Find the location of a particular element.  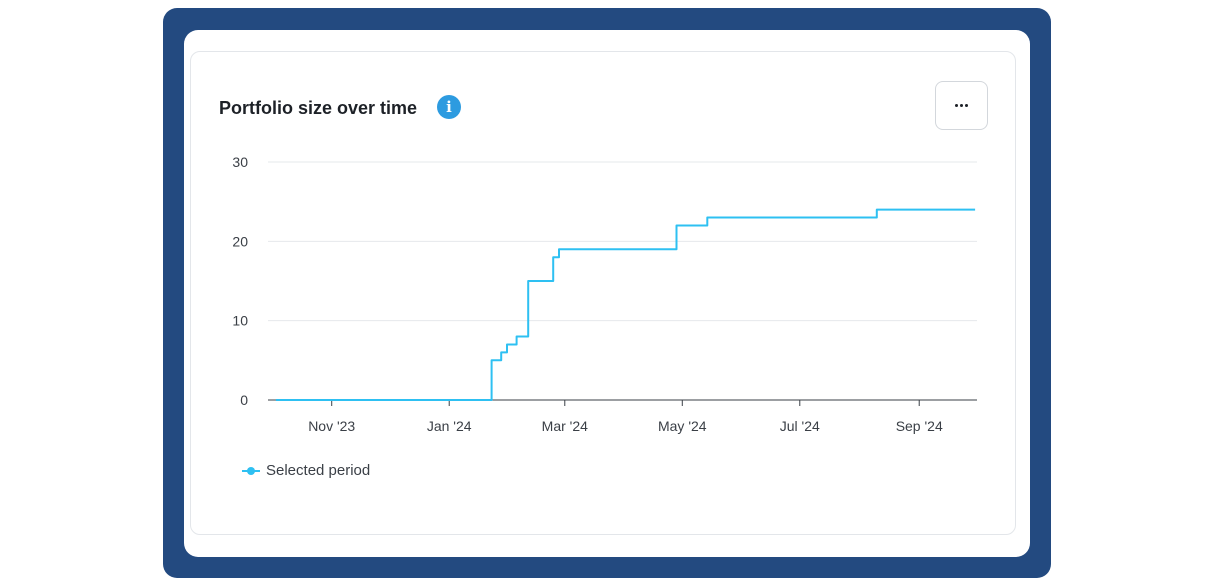

chart-title: Portfolio size over time is located at coordinates (318, 108).